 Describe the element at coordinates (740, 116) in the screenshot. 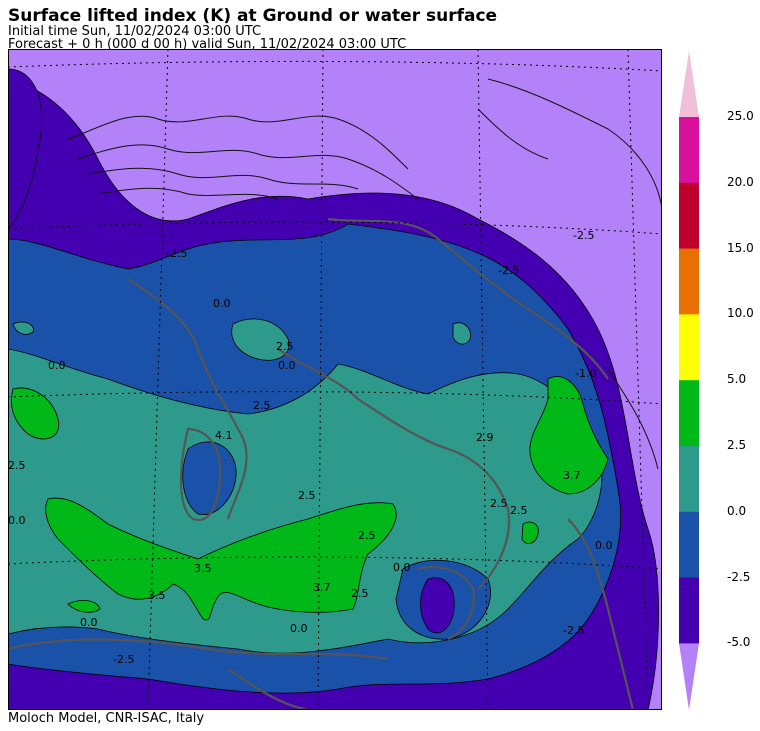

I see `colorbar-tick-label: 25.0` at that location.